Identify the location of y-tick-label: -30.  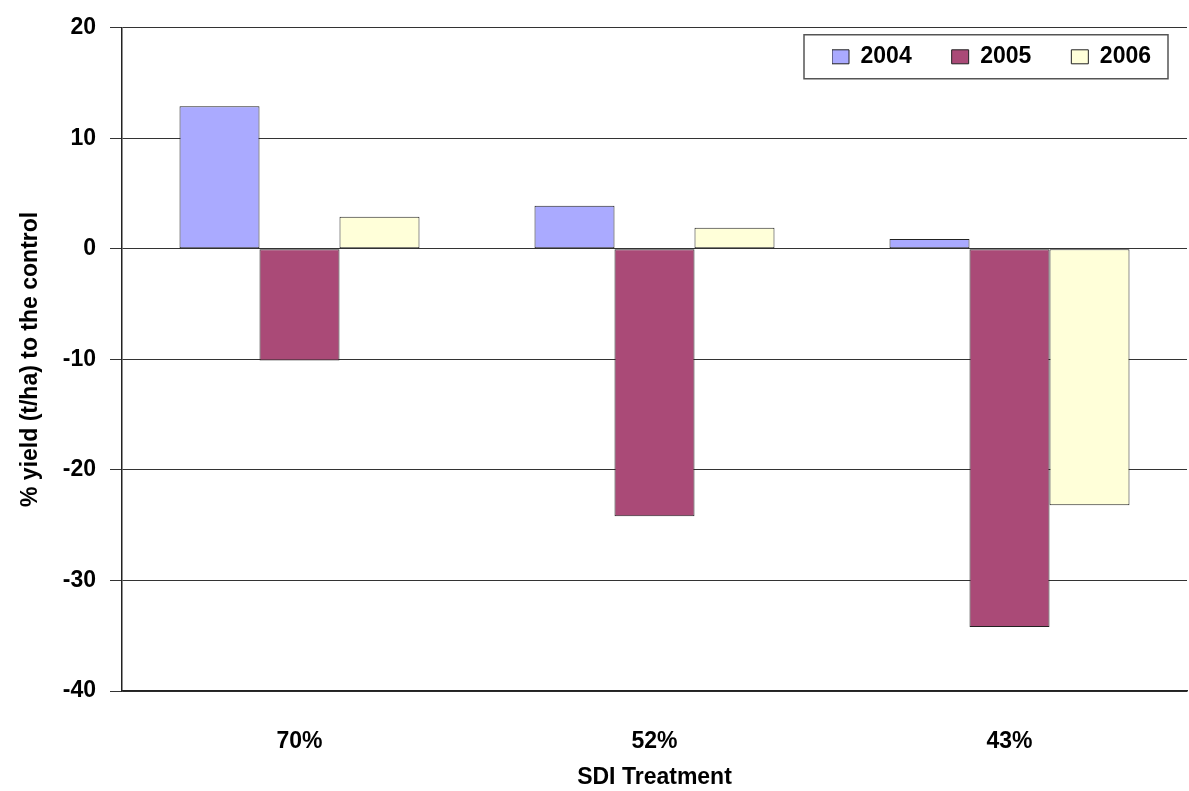
(79, 578).